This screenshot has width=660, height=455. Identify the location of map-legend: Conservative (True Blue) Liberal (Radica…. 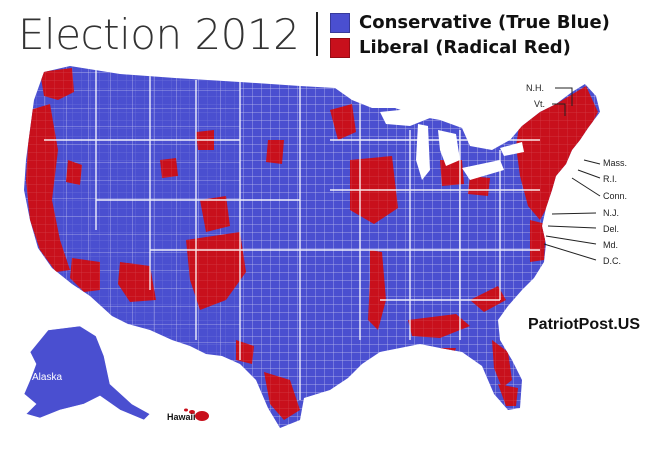
(470, 35).